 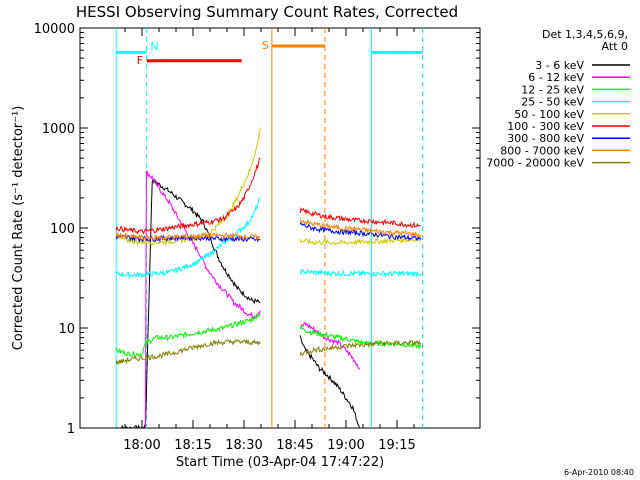 What do you see at coordinates (545, 126) in the screenshot?
I see `legend-entry-label: 100 - 300 keV` at bounding box center [545, 126].